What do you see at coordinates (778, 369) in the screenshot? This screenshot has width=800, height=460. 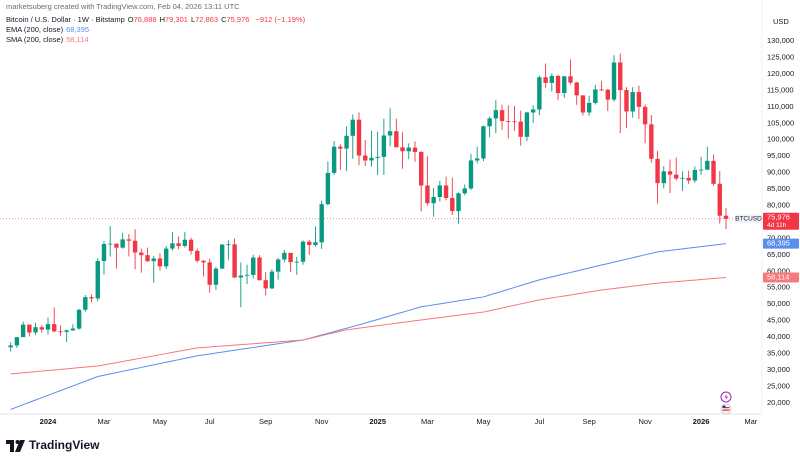 I see `y-tick-label: 30,000` at bounding box center [778, 369].